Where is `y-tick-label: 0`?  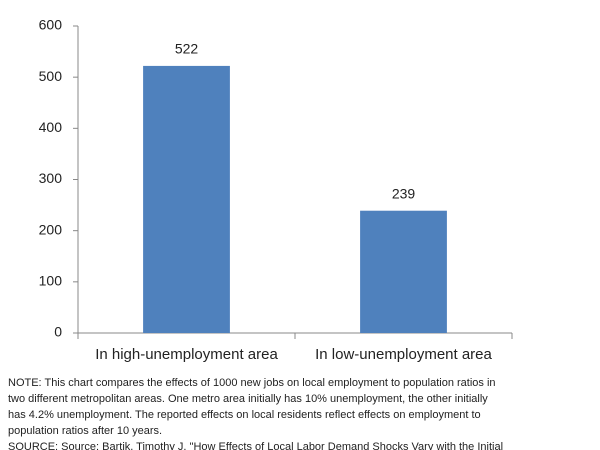 y-tick-label: 0 is located at coordinates (58, 332).